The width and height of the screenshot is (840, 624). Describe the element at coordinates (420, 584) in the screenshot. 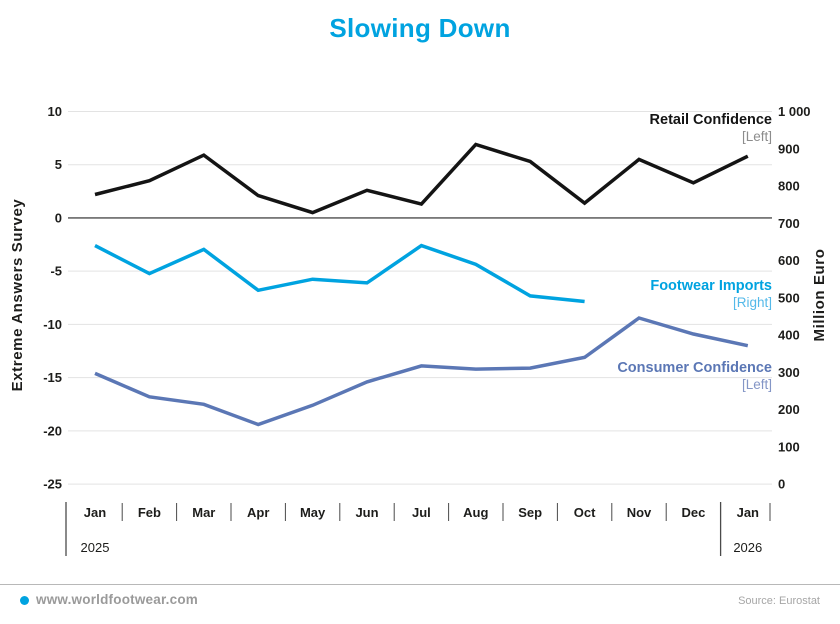

I see `footer-divider` at that location.